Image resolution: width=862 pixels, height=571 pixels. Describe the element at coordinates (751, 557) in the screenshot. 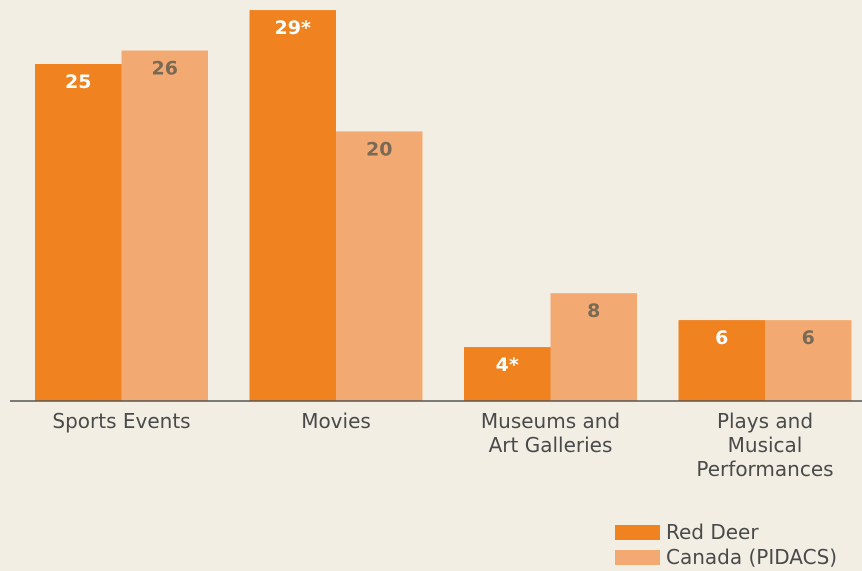

I see `legend-label: Canada (PIDACS)` at that location.